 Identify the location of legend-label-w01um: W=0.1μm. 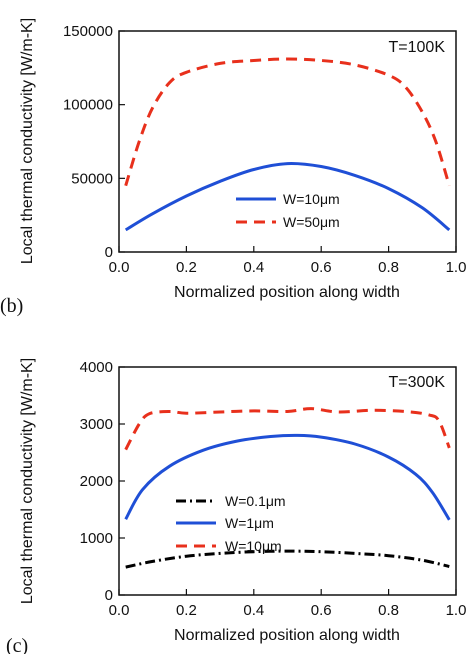
(255, 501).